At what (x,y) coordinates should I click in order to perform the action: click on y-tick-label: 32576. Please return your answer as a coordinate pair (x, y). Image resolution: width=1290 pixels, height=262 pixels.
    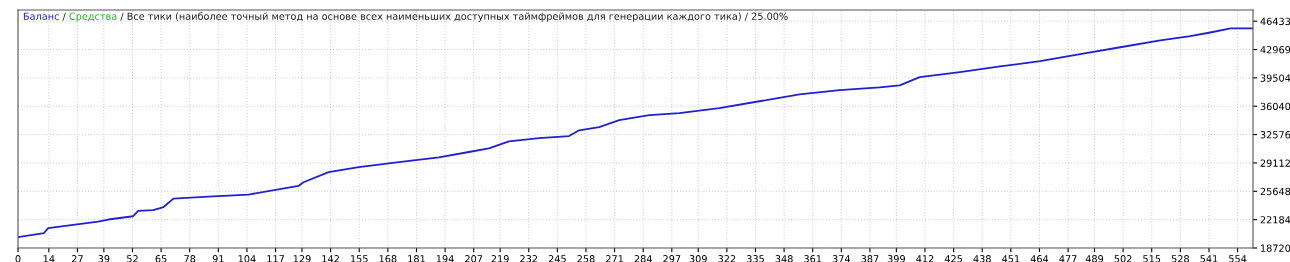
    Looking at the image, I should click on (1275, 135).